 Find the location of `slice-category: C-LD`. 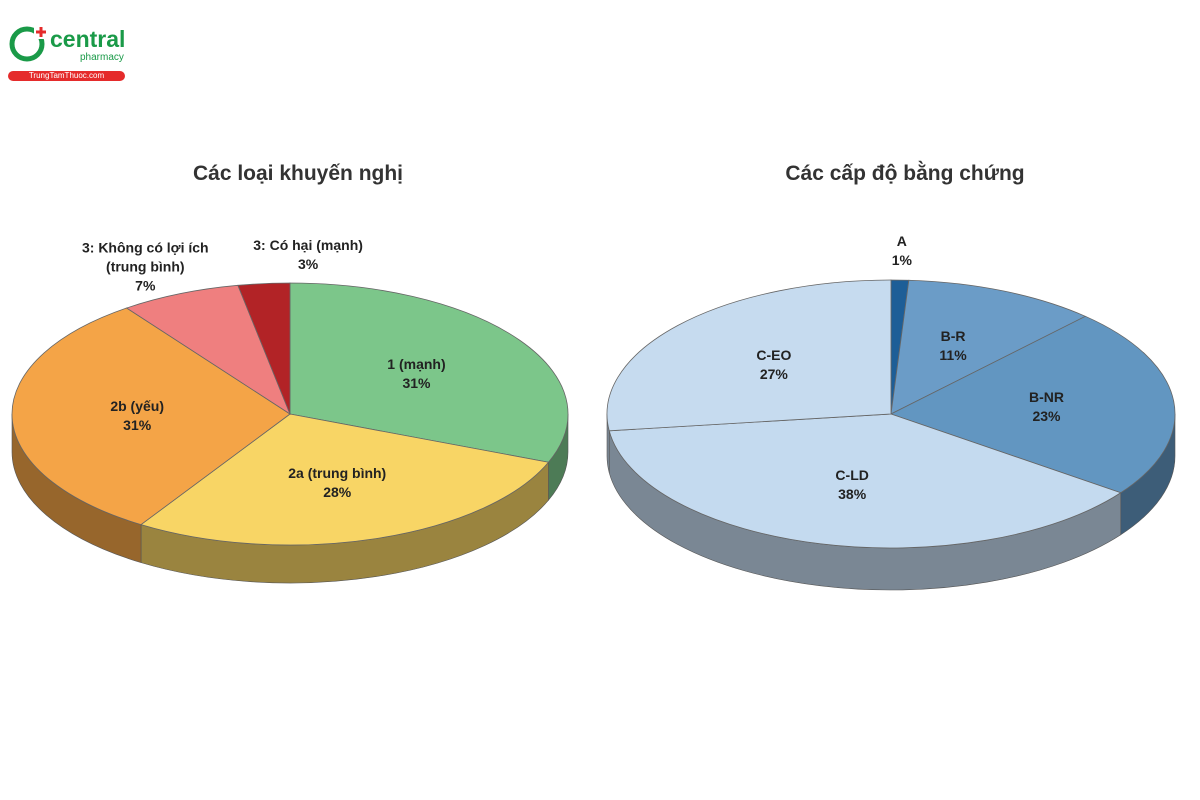

slice-category: C-LD is located at coordinates (852, 475).